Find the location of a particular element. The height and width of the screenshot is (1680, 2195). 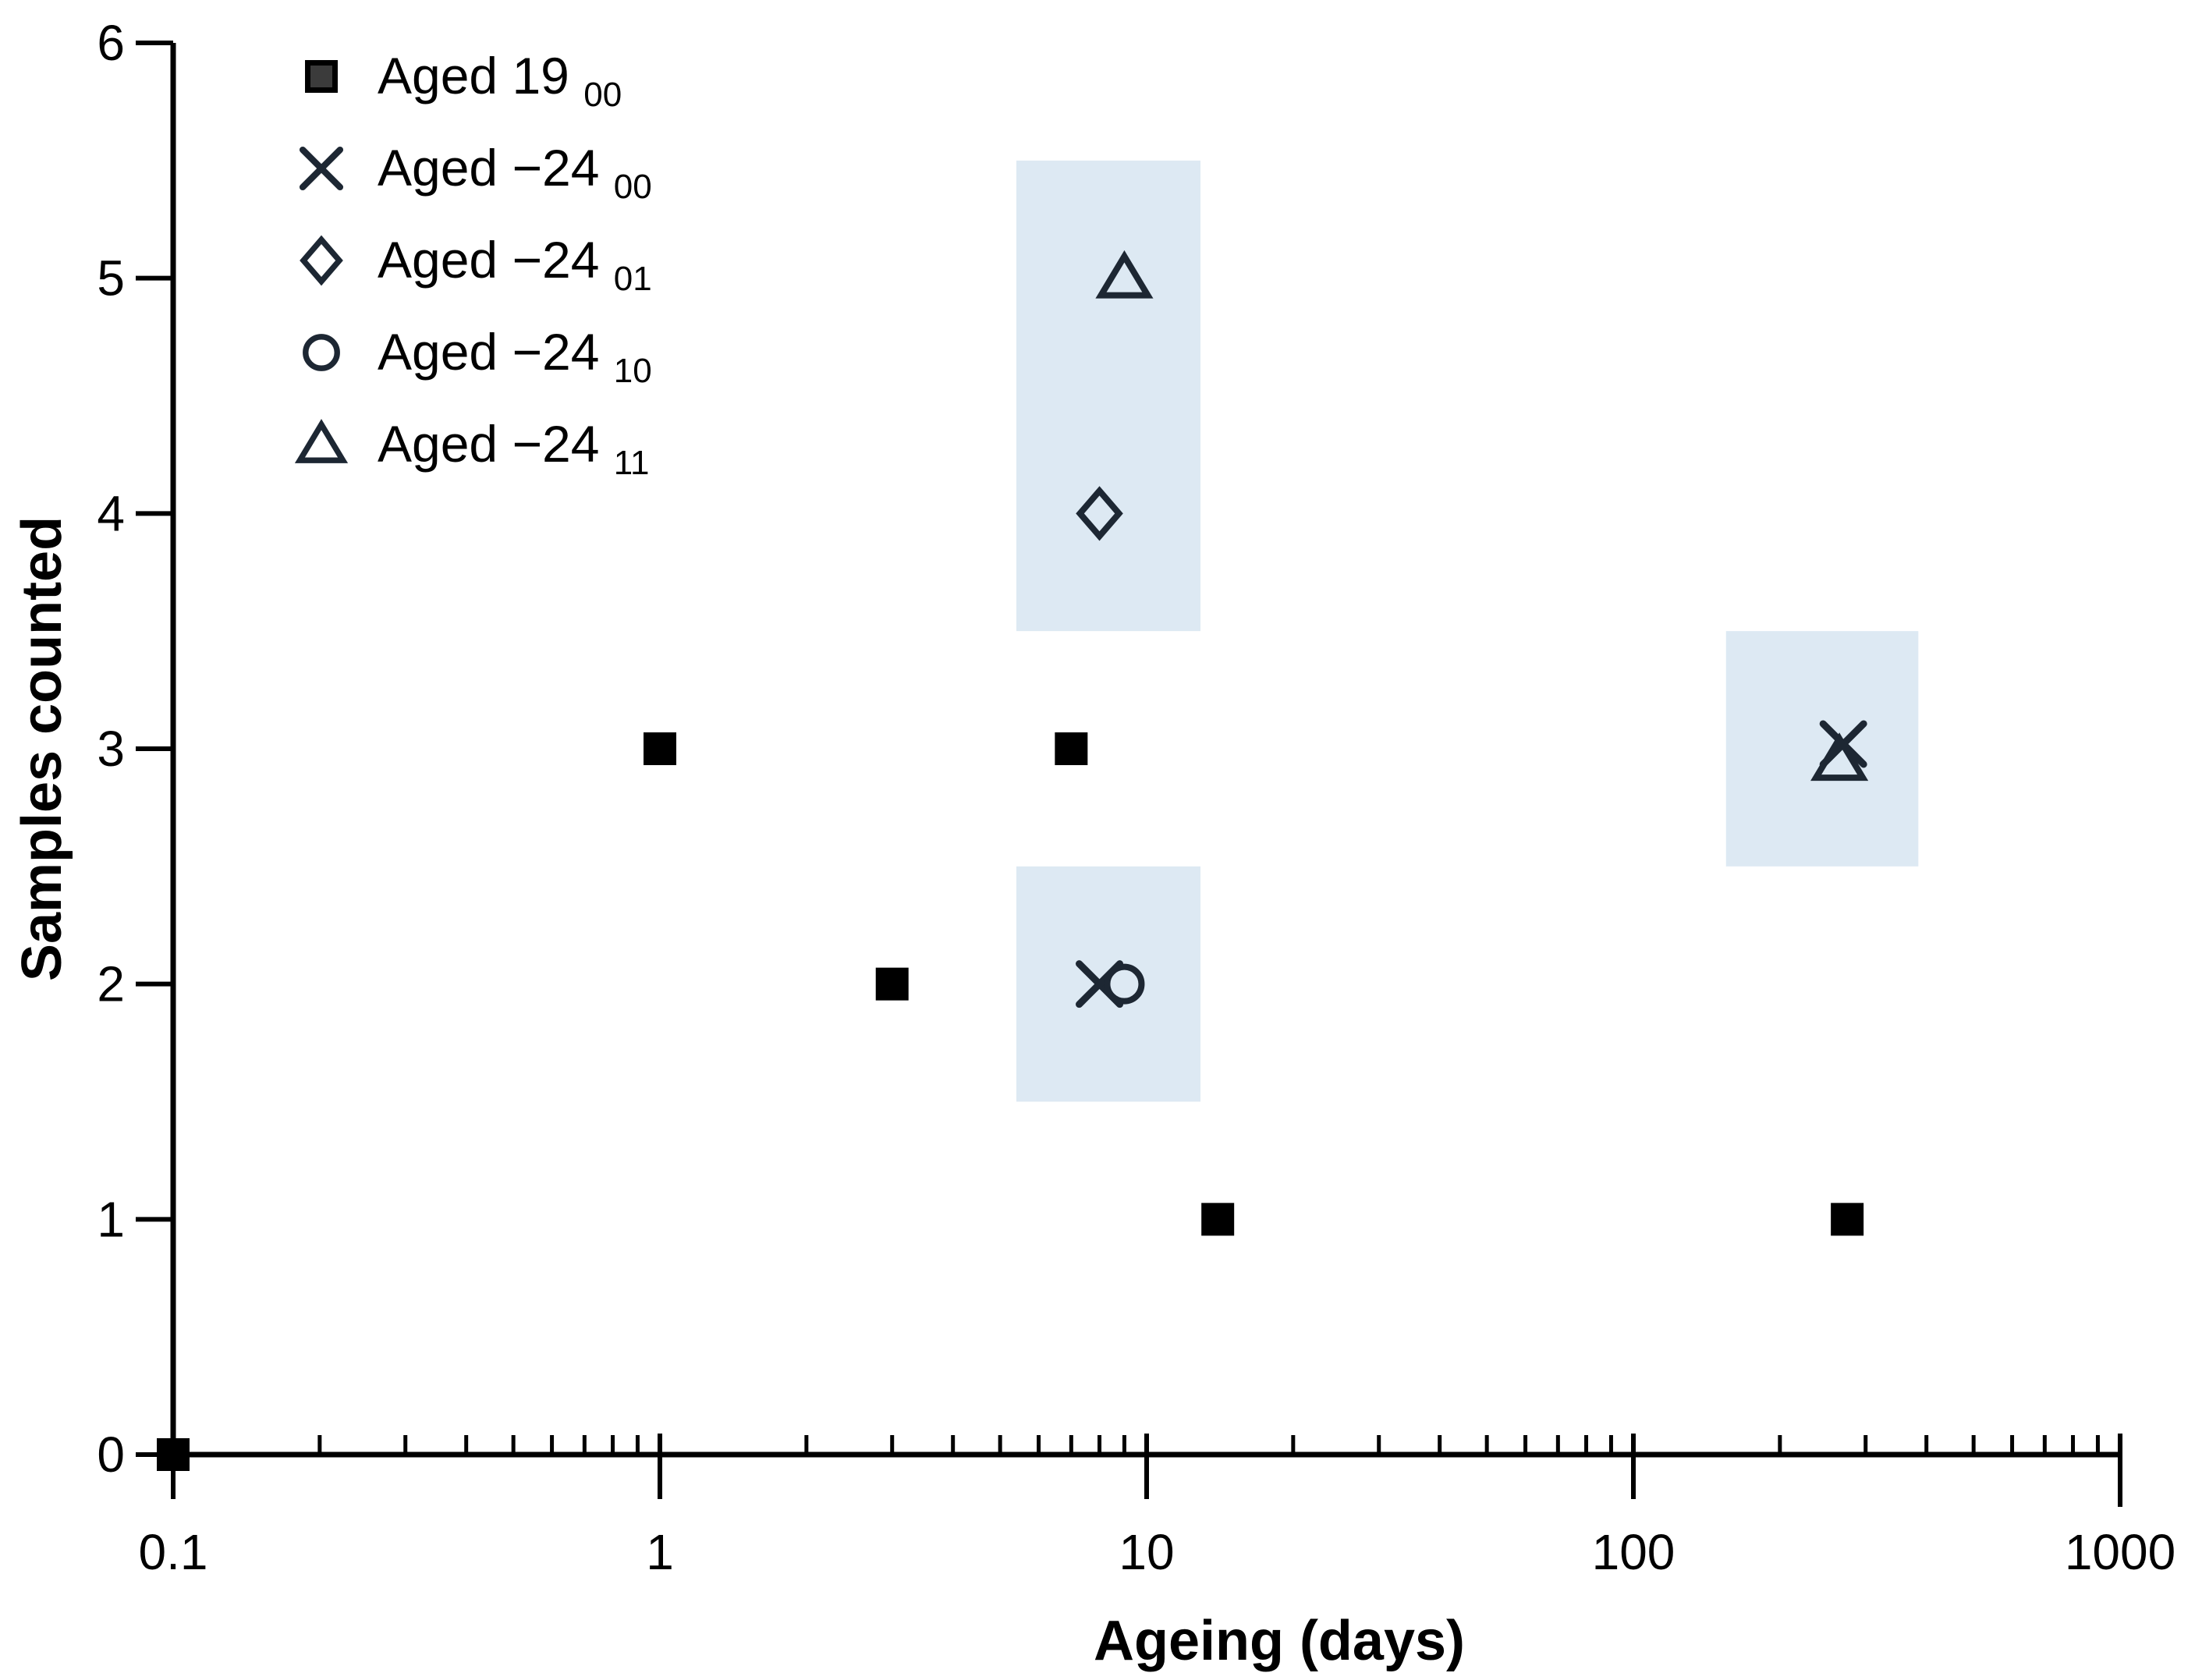

series-diamond is located at coordinates (1100, 513).